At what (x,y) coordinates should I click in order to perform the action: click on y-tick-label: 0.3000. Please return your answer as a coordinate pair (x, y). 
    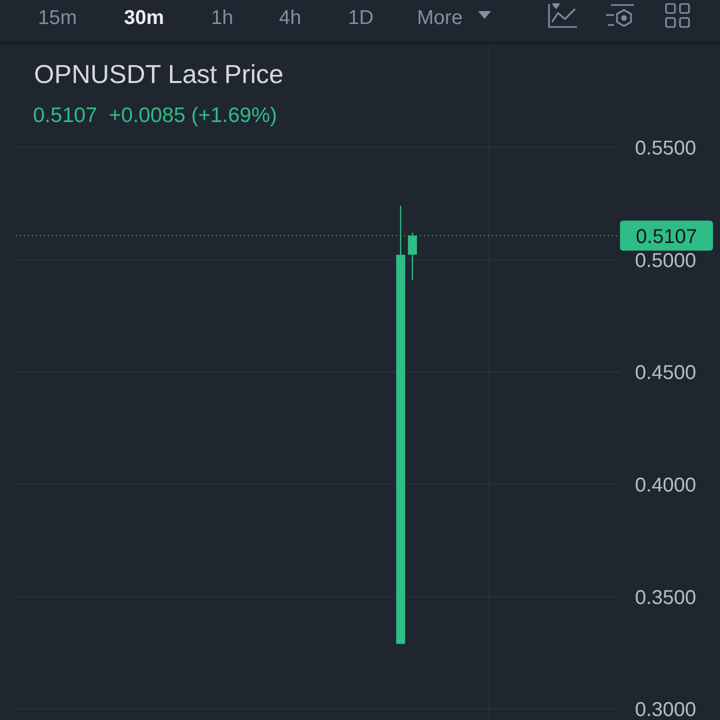
    Looking at the image, I should click on (665, 709).